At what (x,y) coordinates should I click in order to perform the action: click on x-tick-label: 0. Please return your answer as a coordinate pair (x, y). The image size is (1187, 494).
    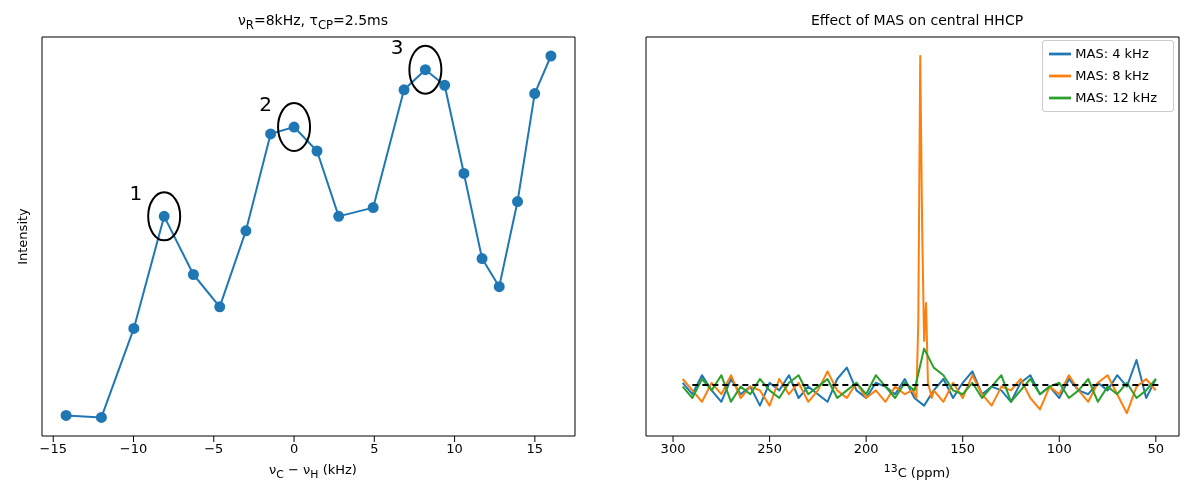
    Looking at the image, I should click on (294, 449).